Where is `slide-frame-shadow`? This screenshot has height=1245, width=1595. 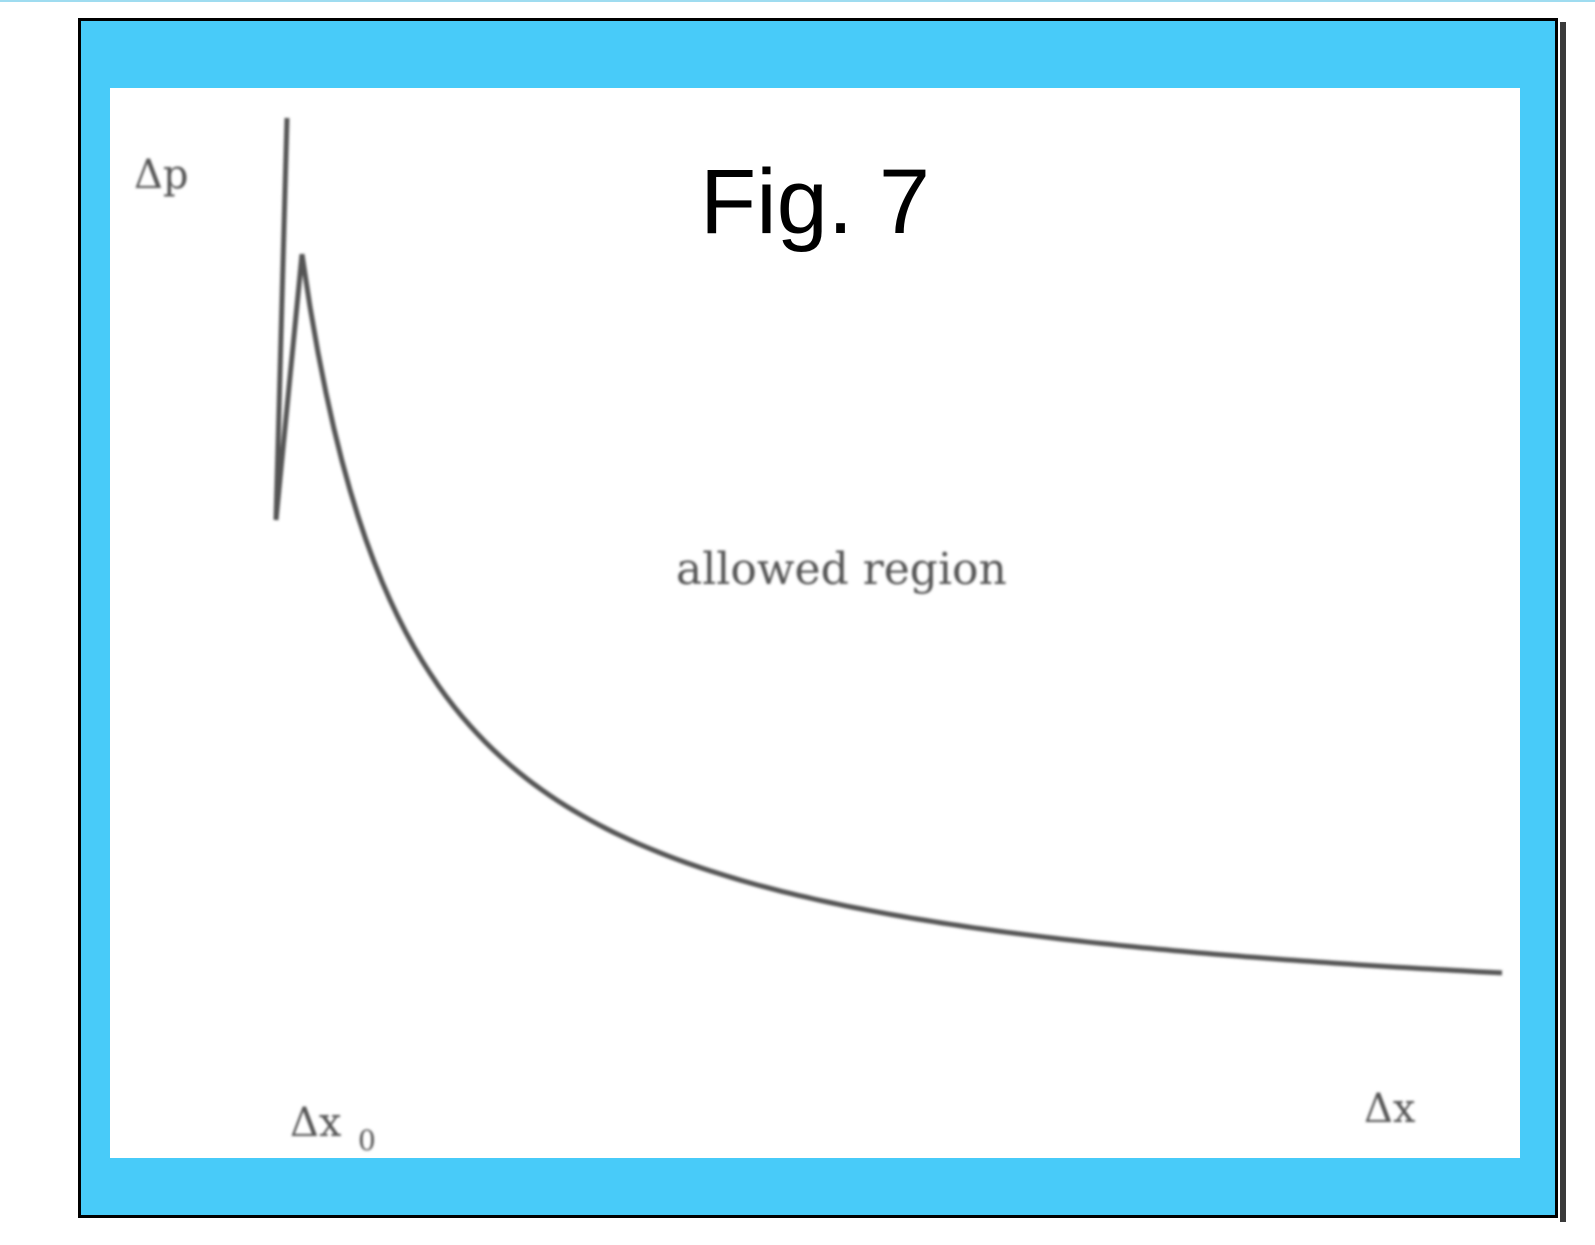 slide-frame-shadow is located at coordinates (1563, 622).